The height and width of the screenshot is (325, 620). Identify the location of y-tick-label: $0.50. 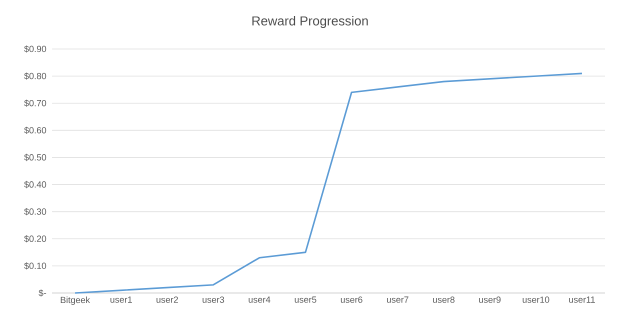
(35, 158).